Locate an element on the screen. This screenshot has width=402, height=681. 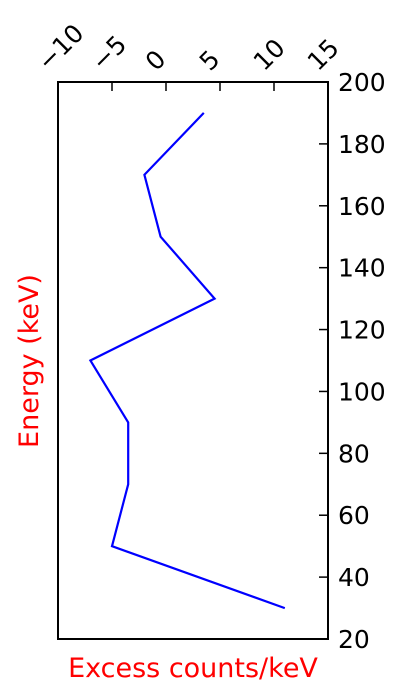
x-tick-label: −5 is located at coordinates (109, 53).